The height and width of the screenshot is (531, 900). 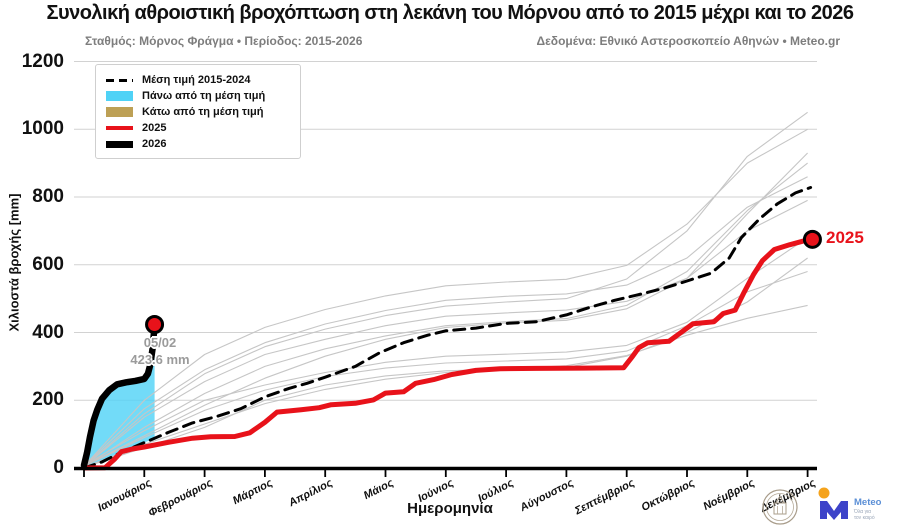 I want to click on svg-text: τον καιρό, so click(x=864, y=517).